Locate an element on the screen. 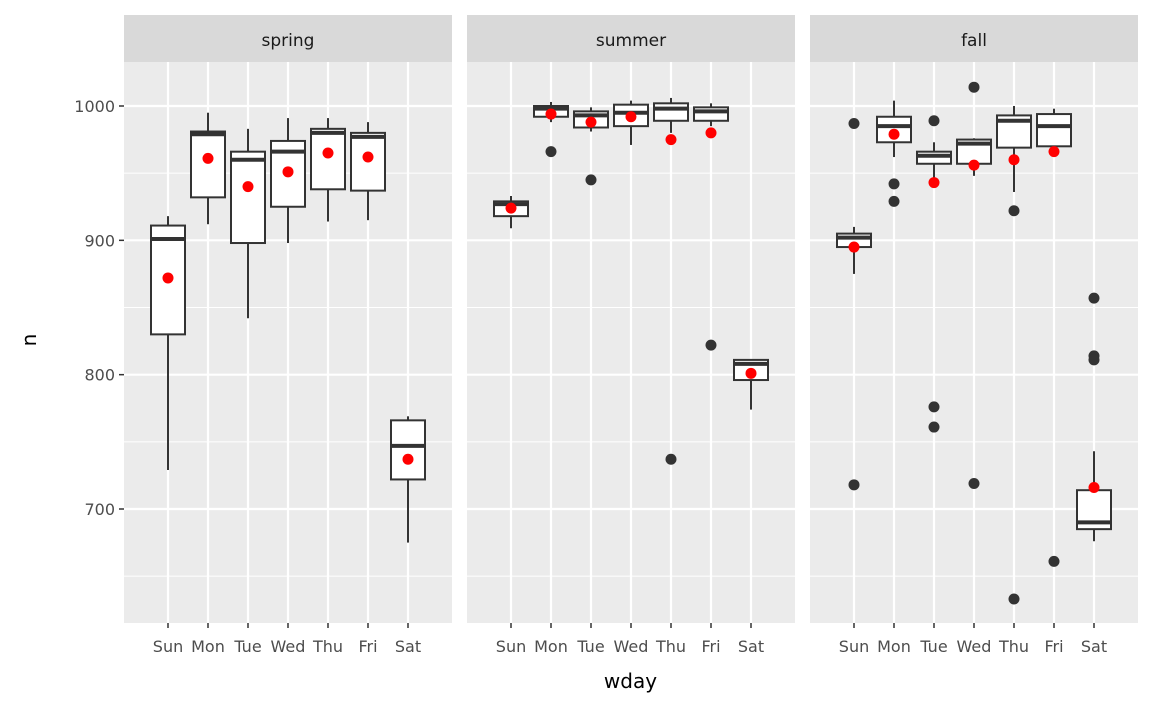 The image size is (1152, 711). facet-strip-summer is located at coordinates (631, 38).